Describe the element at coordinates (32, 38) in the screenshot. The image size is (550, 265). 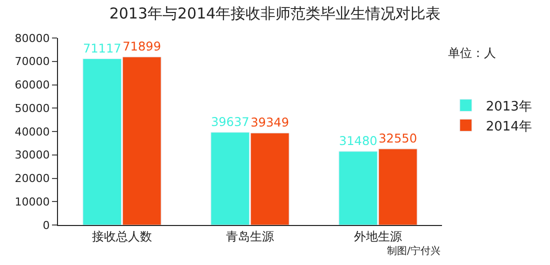
I see `y-tick-label: 80000` at that location.